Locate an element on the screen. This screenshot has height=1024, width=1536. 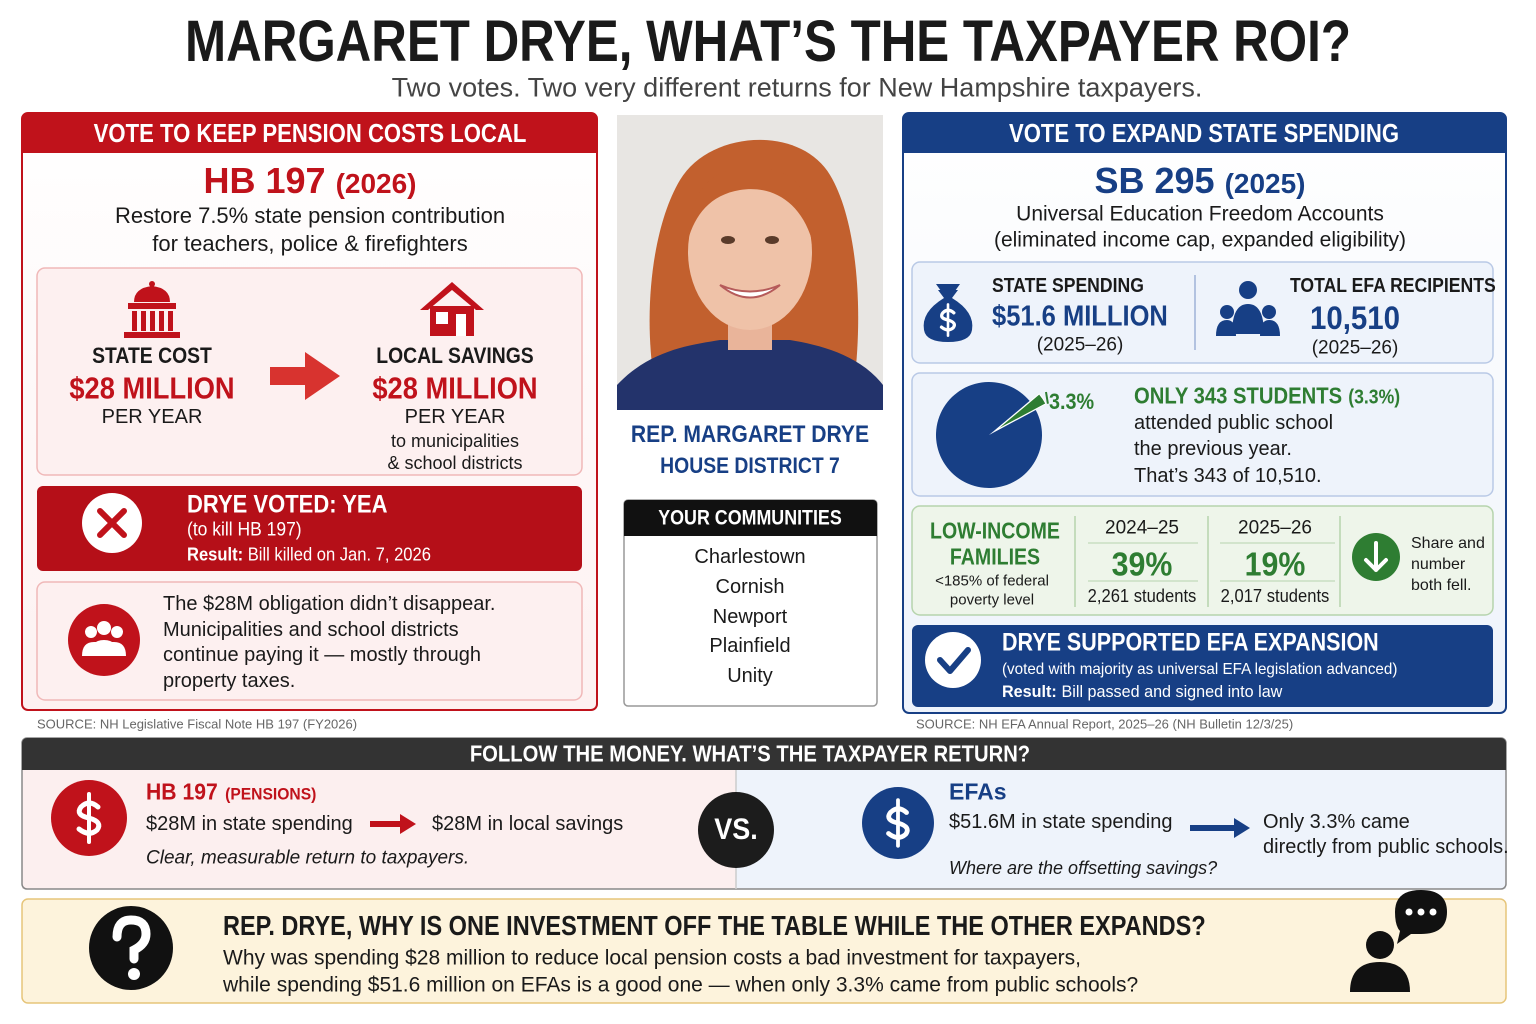
portrait-eye is located at coordinates (772, 240).